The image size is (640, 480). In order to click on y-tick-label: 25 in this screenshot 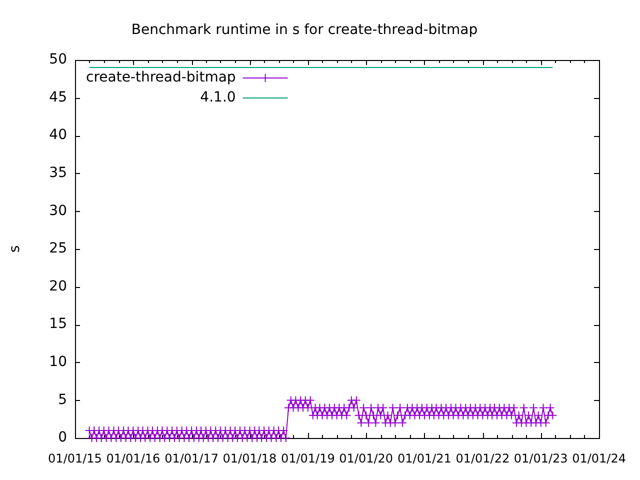, I will do `click(58, 248)`.